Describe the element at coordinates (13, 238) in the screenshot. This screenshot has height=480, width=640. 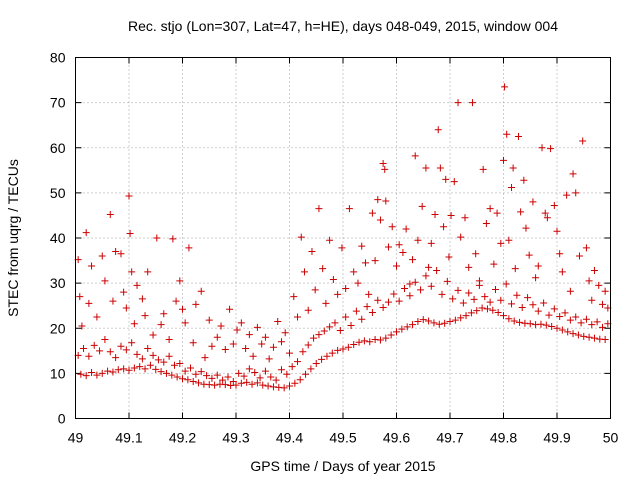
I see `y-axis-title: STEC from uqrg / TECUs` at that location.